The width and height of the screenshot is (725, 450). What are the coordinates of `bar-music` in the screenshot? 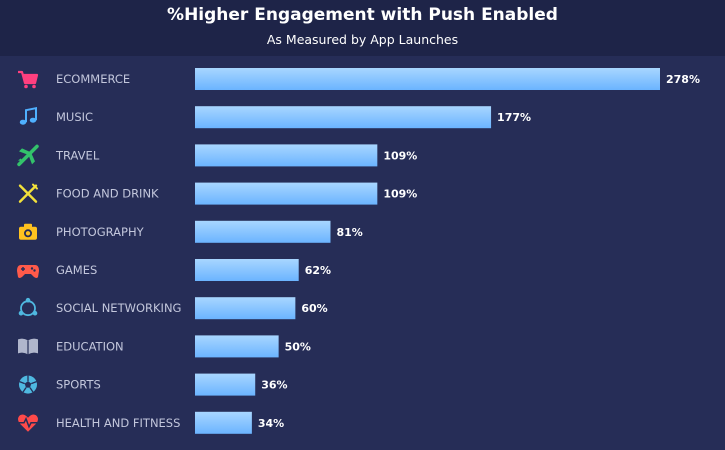 It's located at (343, 117).